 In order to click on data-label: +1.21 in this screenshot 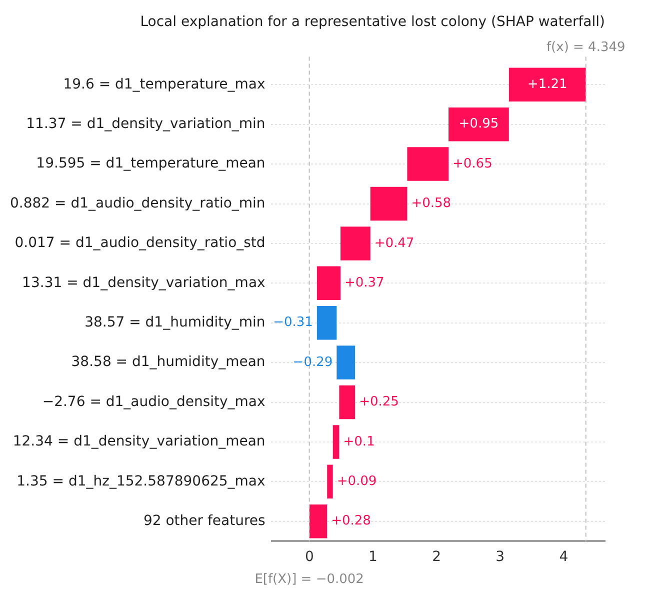, I will do `click(547, 84)`.